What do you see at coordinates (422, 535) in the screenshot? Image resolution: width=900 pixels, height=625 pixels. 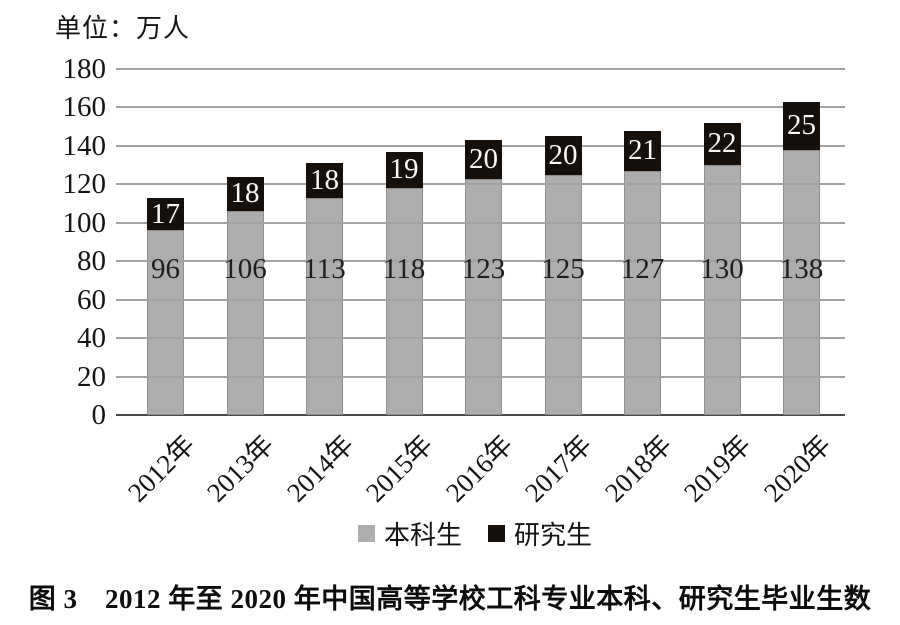 I see `legend-label-undergrad: 本科生` at bounding box center [422, 535].